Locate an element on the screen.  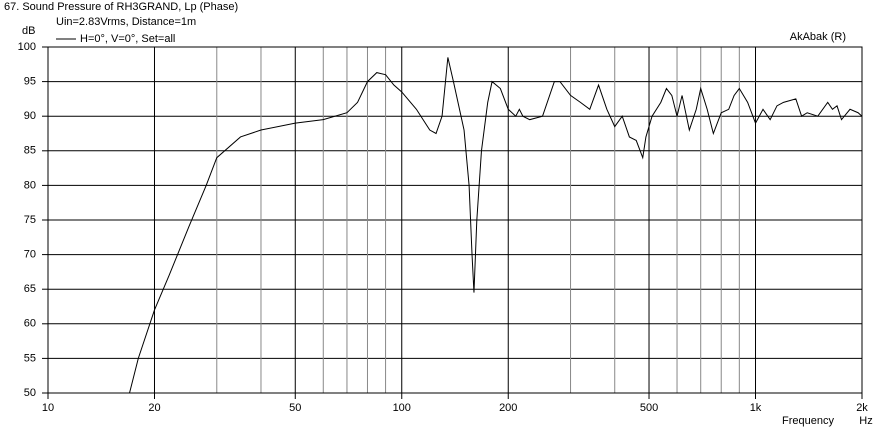
y-axis-label: dB is located at coordinates (28, 31).